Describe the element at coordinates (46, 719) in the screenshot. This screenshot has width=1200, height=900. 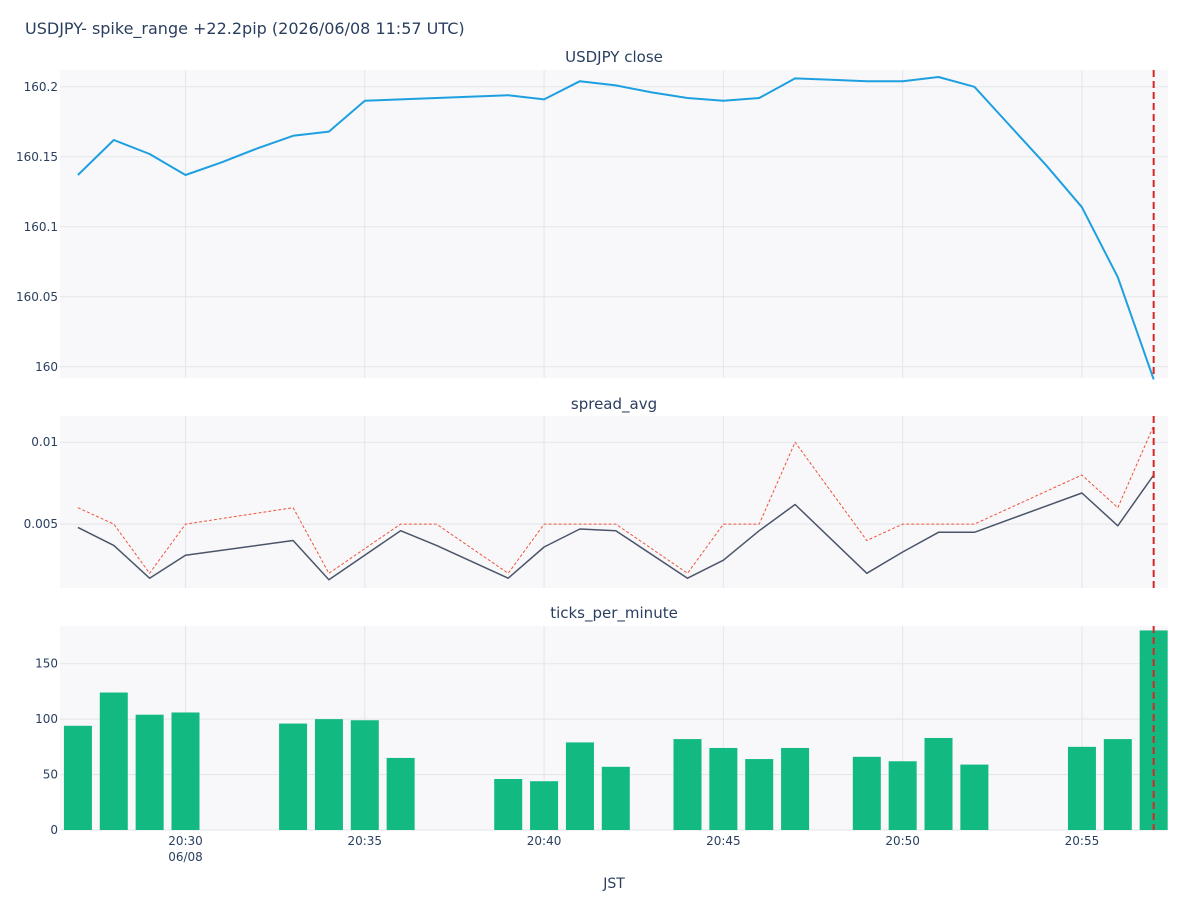
I see `y-tick-label: 100` at that location.